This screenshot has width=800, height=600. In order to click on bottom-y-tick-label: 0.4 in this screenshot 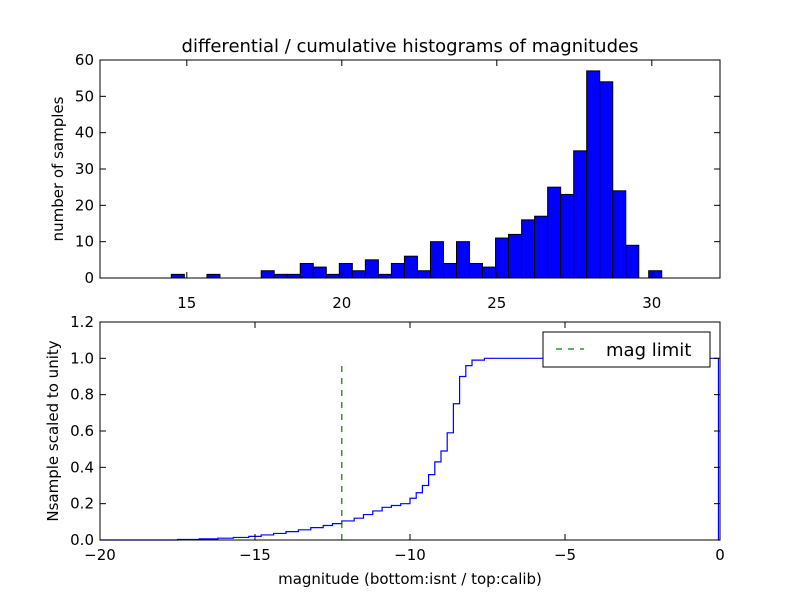, I will do `click(82, 467)`.